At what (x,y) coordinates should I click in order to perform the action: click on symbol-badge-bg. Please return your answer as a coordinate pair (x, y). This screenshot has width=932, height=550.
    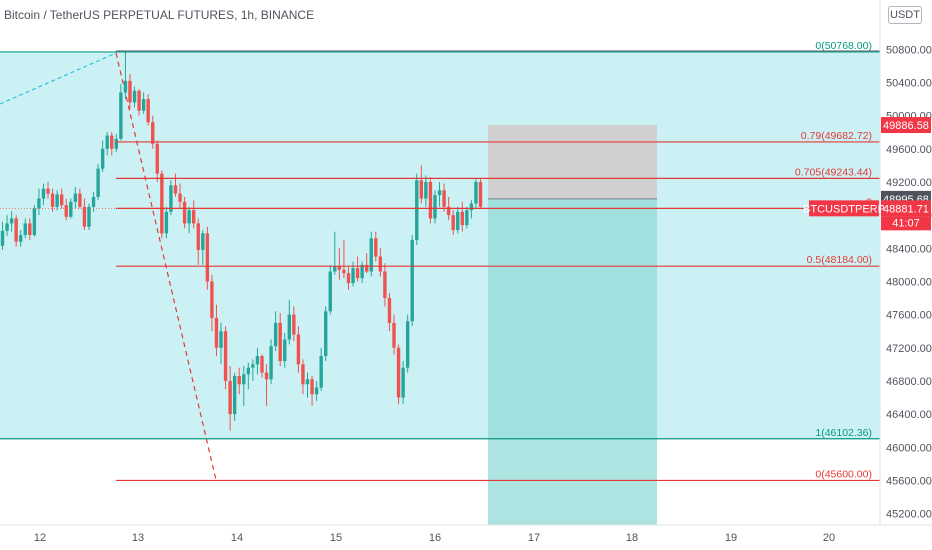
    Looking at the image, I should click on (844, 208).